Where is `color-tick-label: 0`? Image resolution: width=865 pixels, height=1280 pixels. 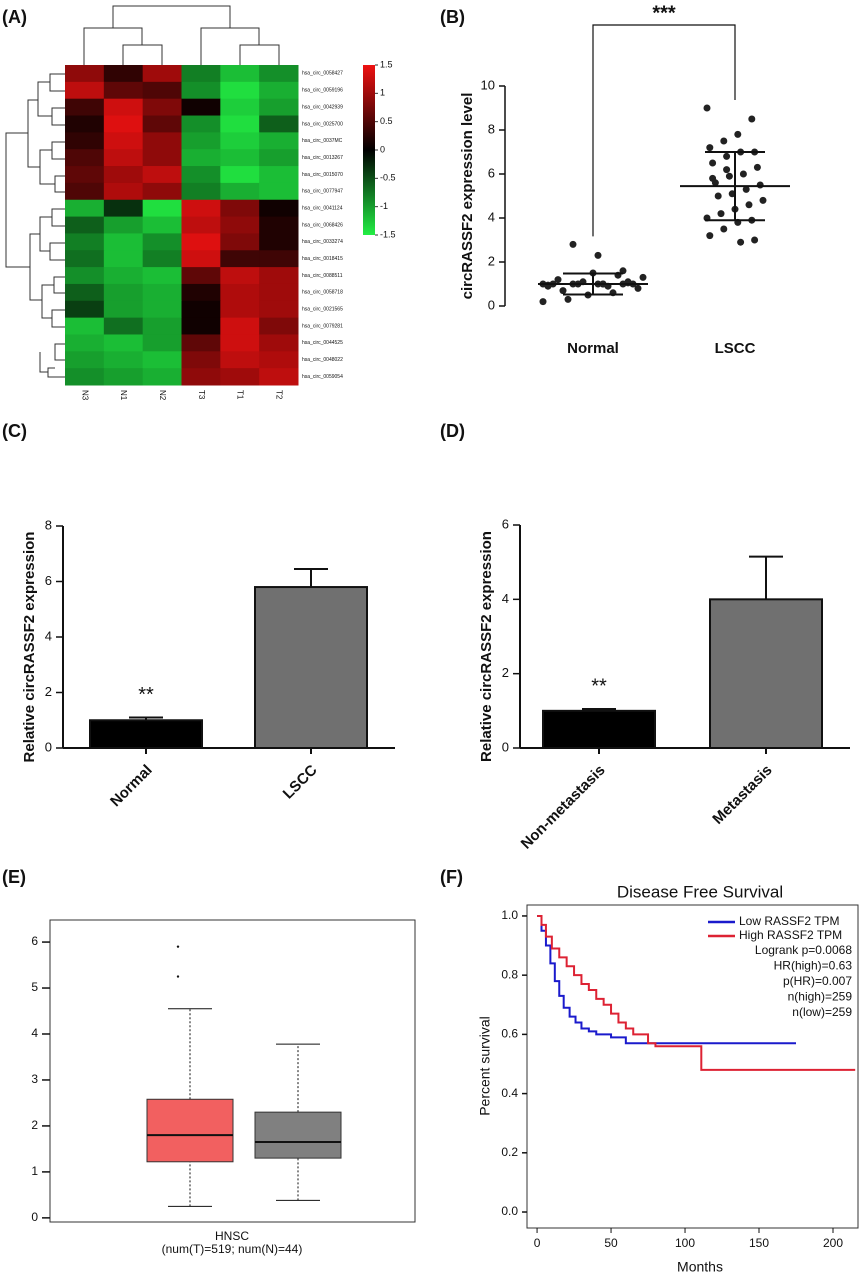
color-tick-label: 0 is located at coordinates (382, 149).